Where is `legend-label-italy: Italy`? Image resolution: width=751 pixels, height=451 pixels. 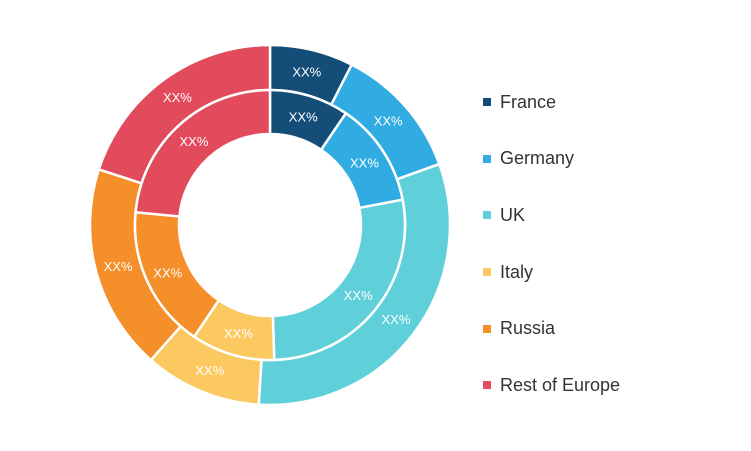
legend-label-italy: Italy is located at coordinates (517, 271).